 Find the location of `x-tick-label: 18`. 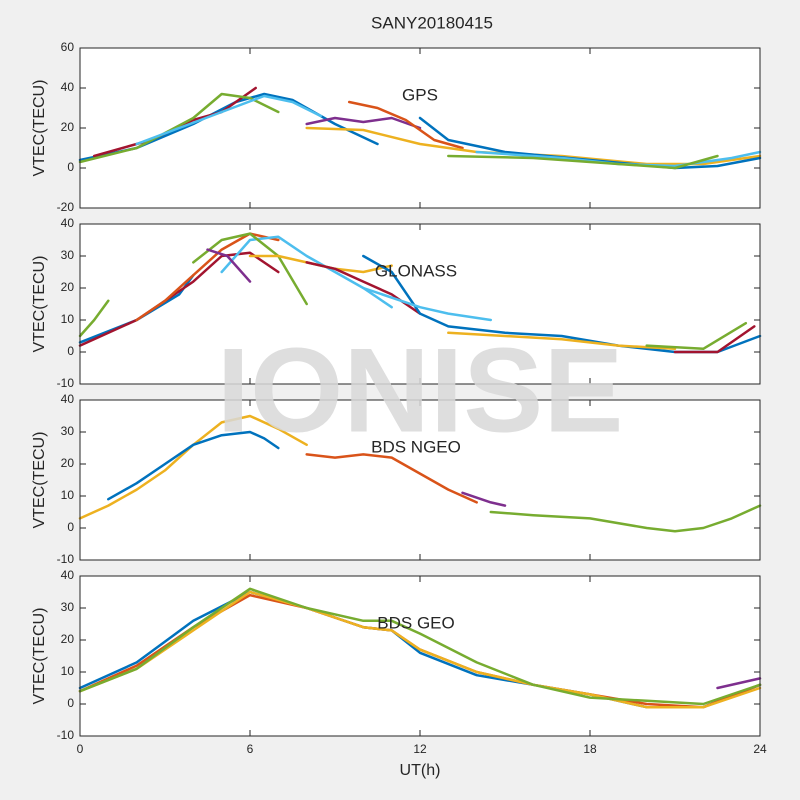

x-tick-label: 18 is located at coordinates (590, 749).